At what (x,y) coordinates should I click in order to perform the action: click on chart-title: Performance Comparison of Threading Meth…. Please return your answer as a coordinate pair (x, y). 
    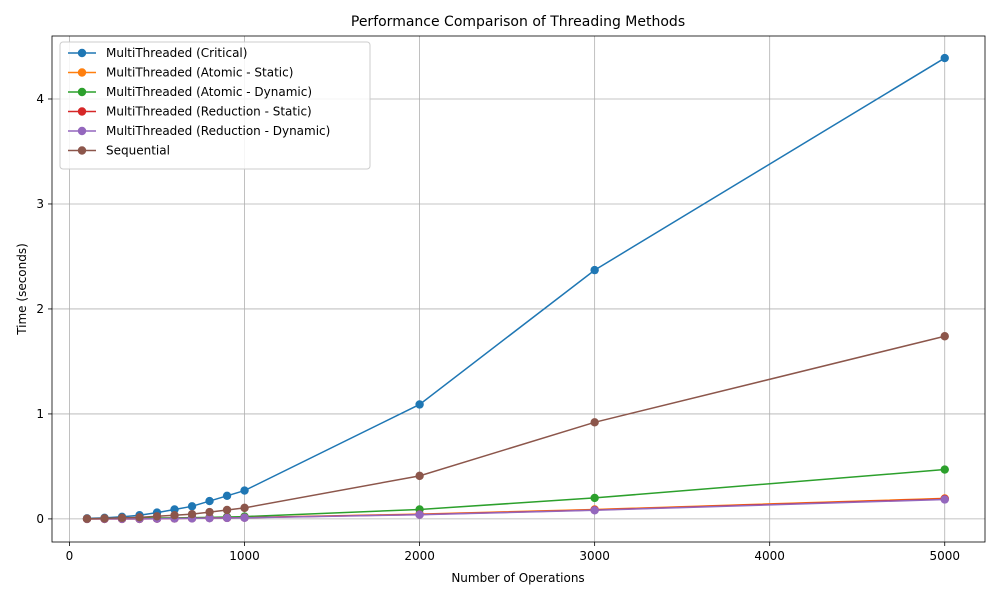
    Looking at the image, I should click on (518, 22).